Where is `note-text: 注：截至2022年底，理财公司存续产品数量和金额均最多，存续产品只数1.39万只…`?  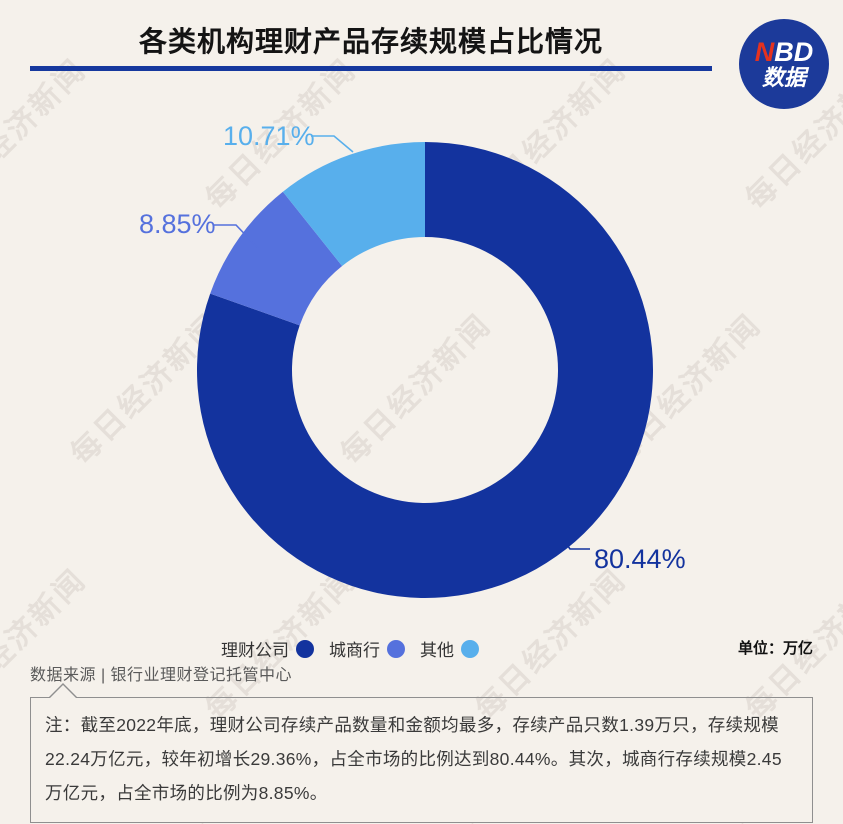 note-text: 注：截至2022年底，理财公司存续产品数量和金额均最多，存续产品只数1.39万只… is located at coordinates (413, 759).